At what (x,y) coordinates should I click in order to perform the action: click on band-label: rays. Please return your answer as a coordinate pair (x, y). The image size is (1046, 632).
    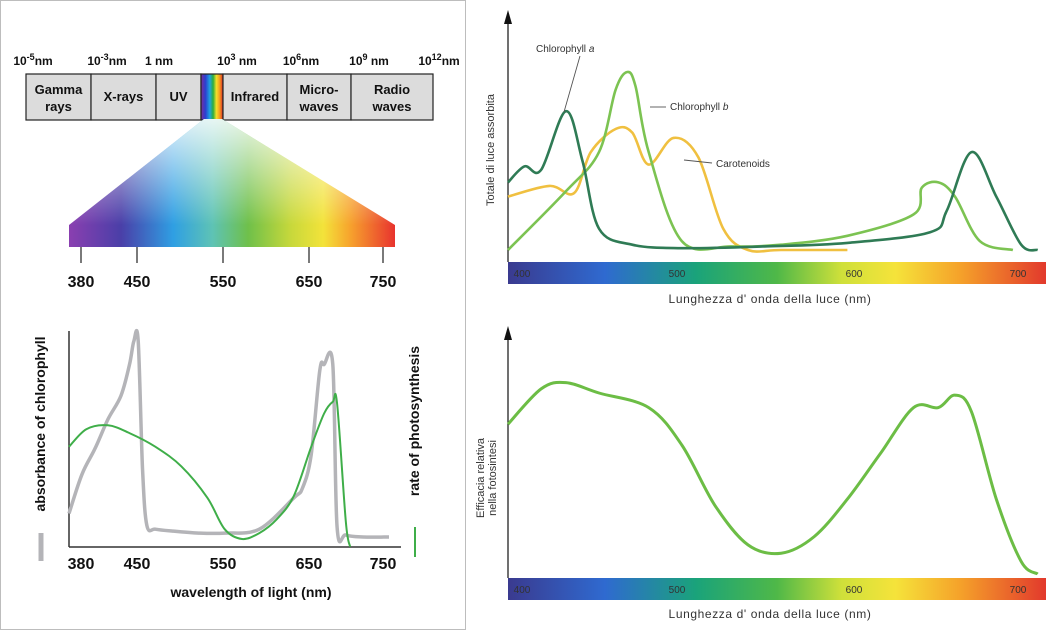
    Looking at the image, I should click on (58, 106).